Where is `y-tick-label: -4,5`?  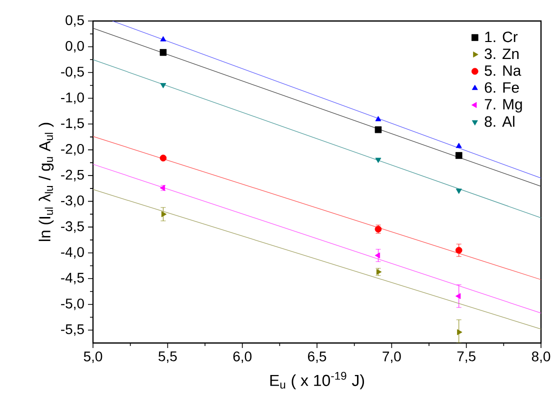 y-tick-label: -4,5 is located at coordinates (72, 278).